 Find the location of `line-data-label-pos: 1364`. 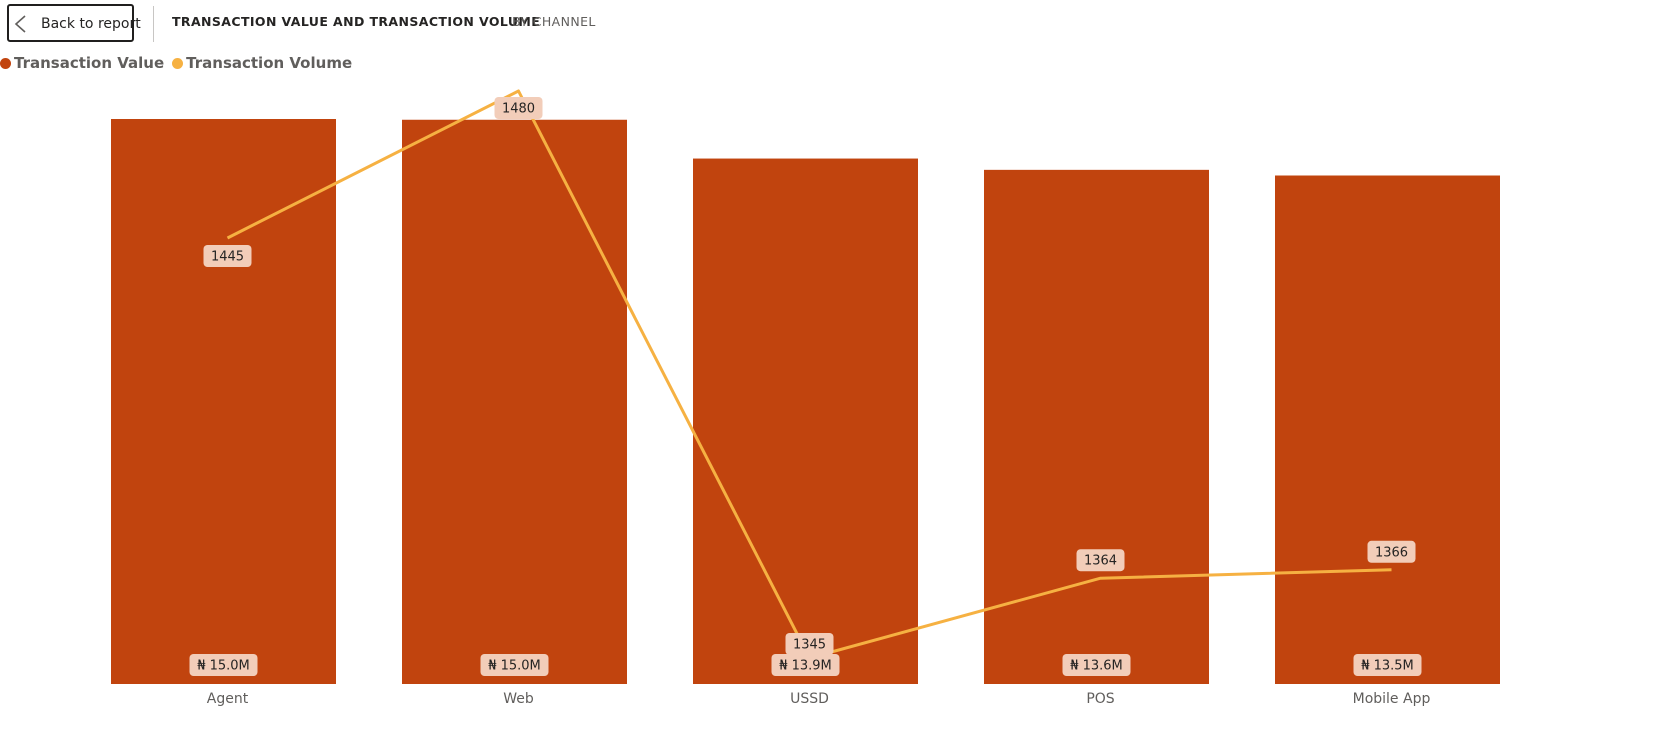

line-data-label-pos: 1364 is located at coordinates (1100, 560).